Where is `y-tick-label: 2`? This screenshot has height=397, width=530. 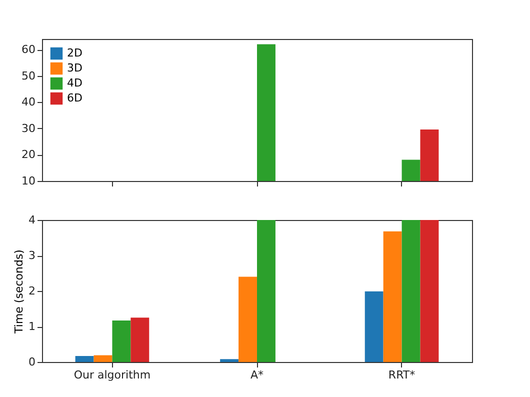 y-tick-label: 2 is located at coordinates (32, 291).